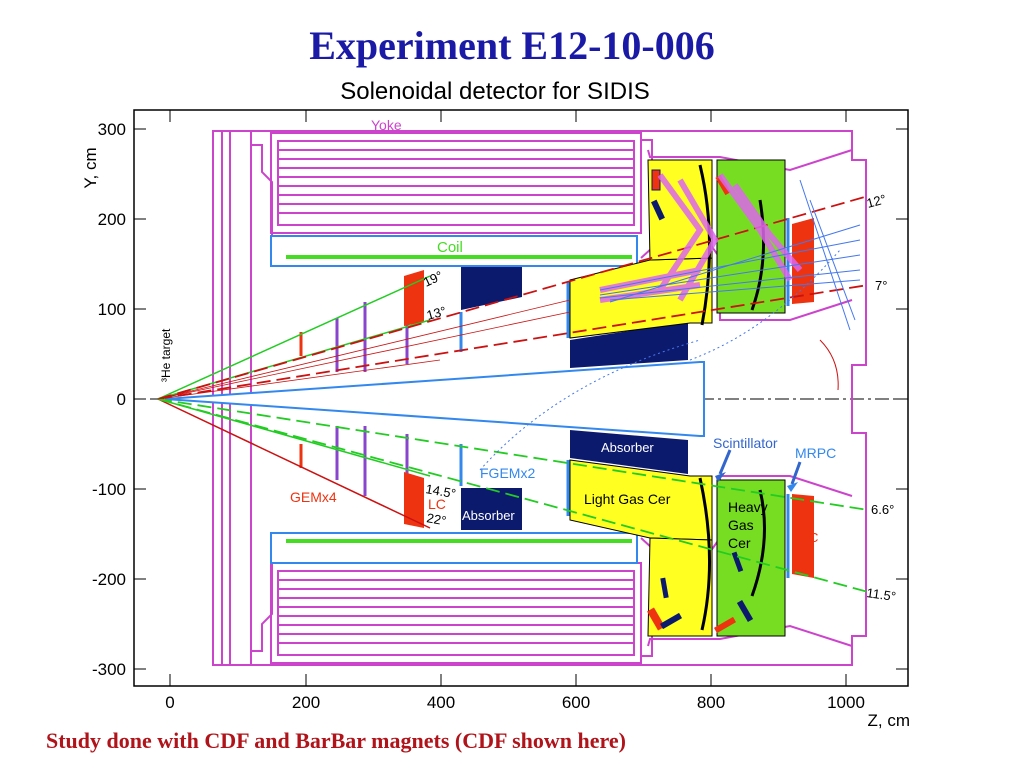  I want to click on calorimeter, so click(803, 398).